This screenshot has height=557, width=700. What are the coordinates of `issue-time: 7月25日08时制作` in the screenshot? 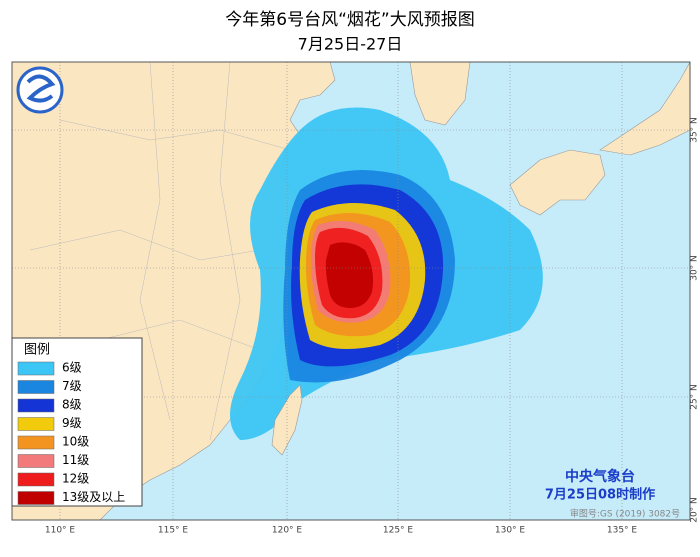 It's located at (600, 495).